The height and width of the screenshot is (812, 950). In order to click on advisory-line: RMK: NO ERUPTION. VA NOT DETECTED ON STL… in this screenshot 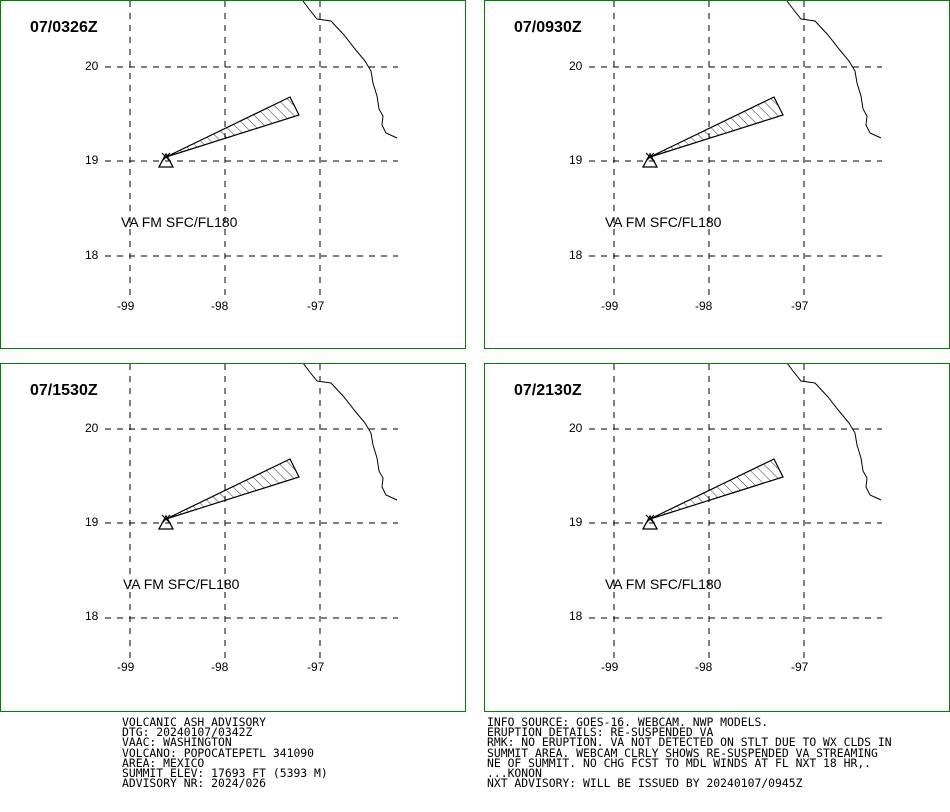, I will do `click(689, 742)`.